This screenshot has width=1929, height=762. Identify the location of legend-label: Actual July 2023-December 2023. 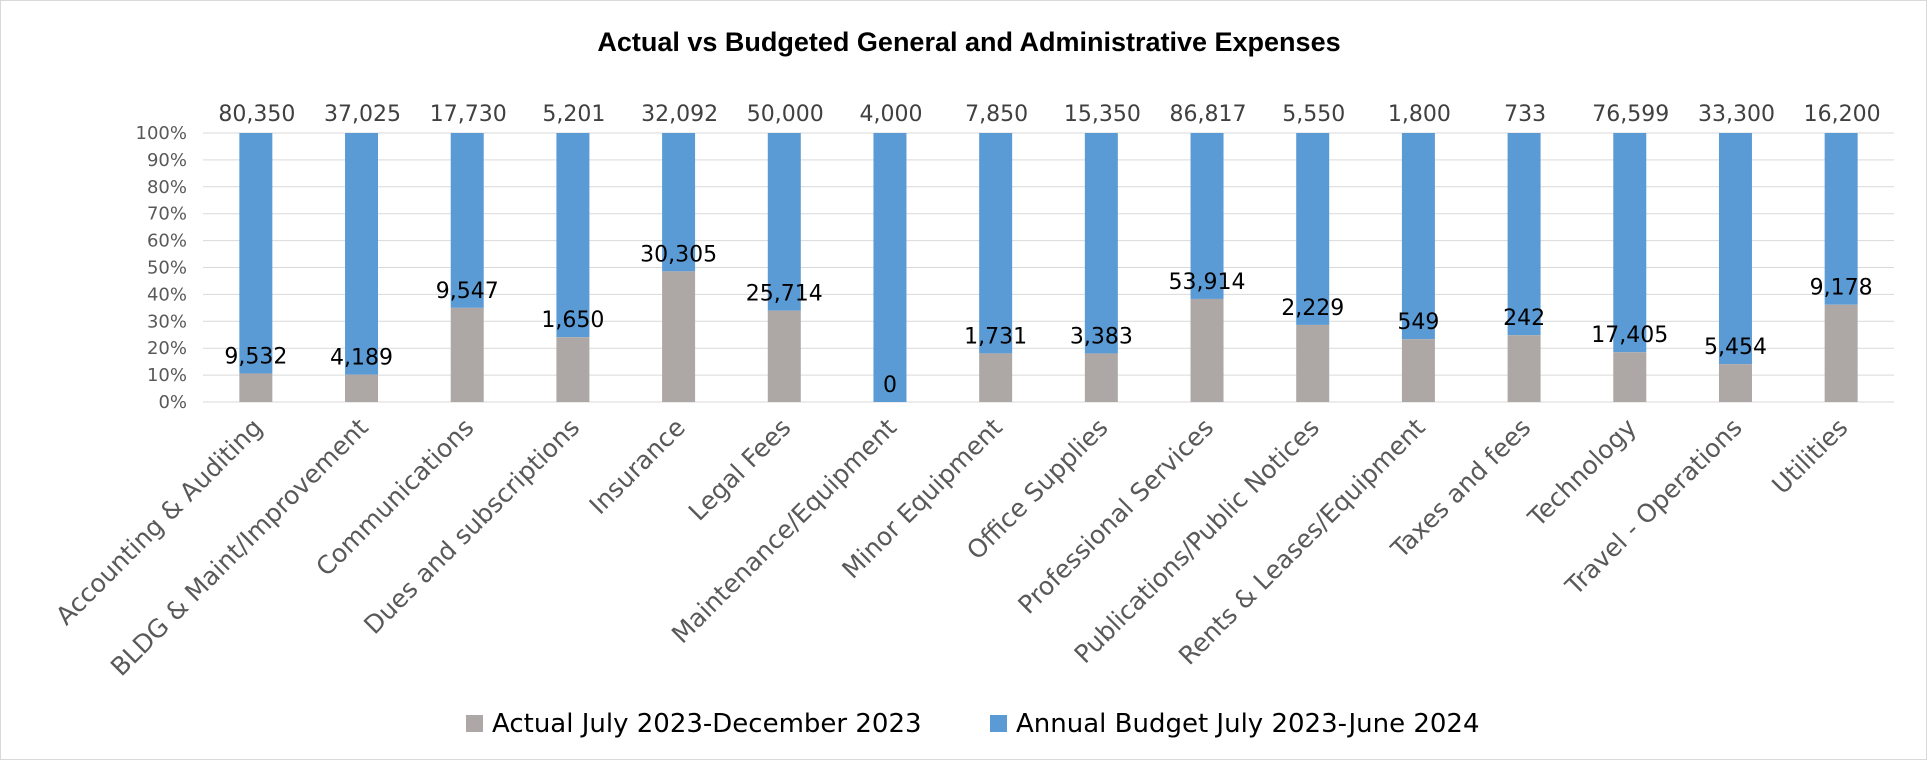
(707, 724).